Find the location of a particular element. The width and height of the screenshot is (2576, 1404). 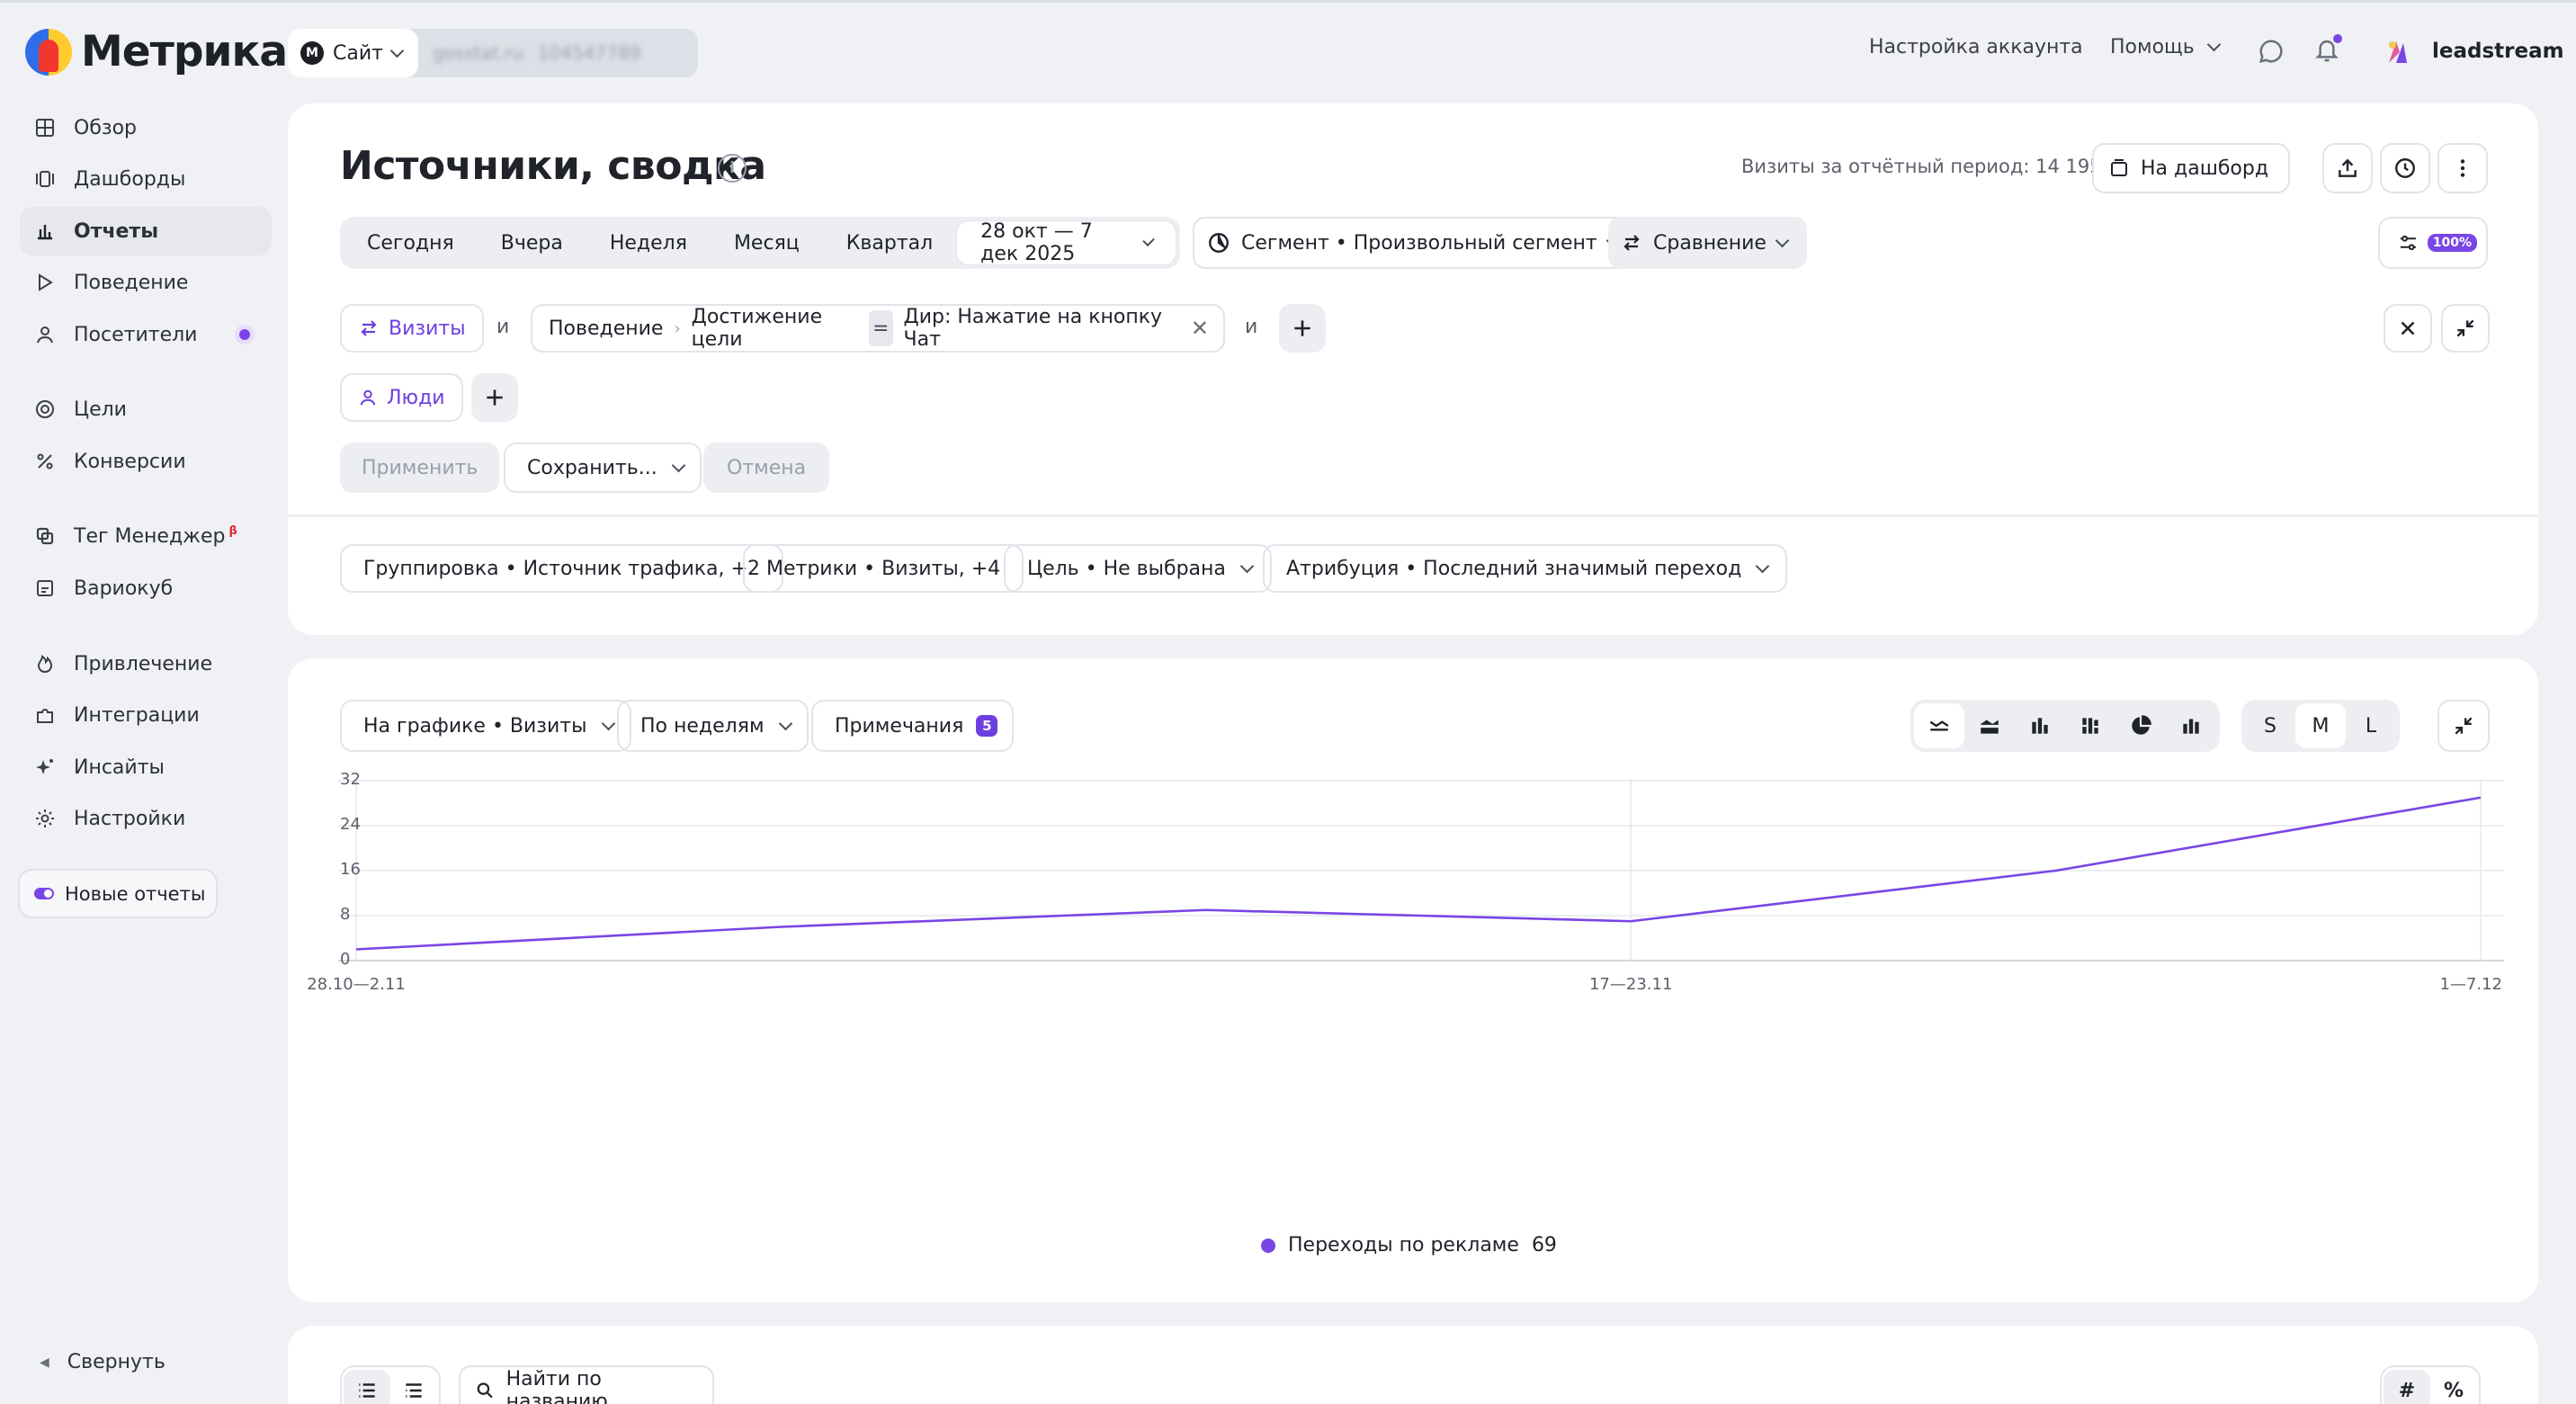

visits-filter-chip: Визиты is located at coordinates (412, 328).